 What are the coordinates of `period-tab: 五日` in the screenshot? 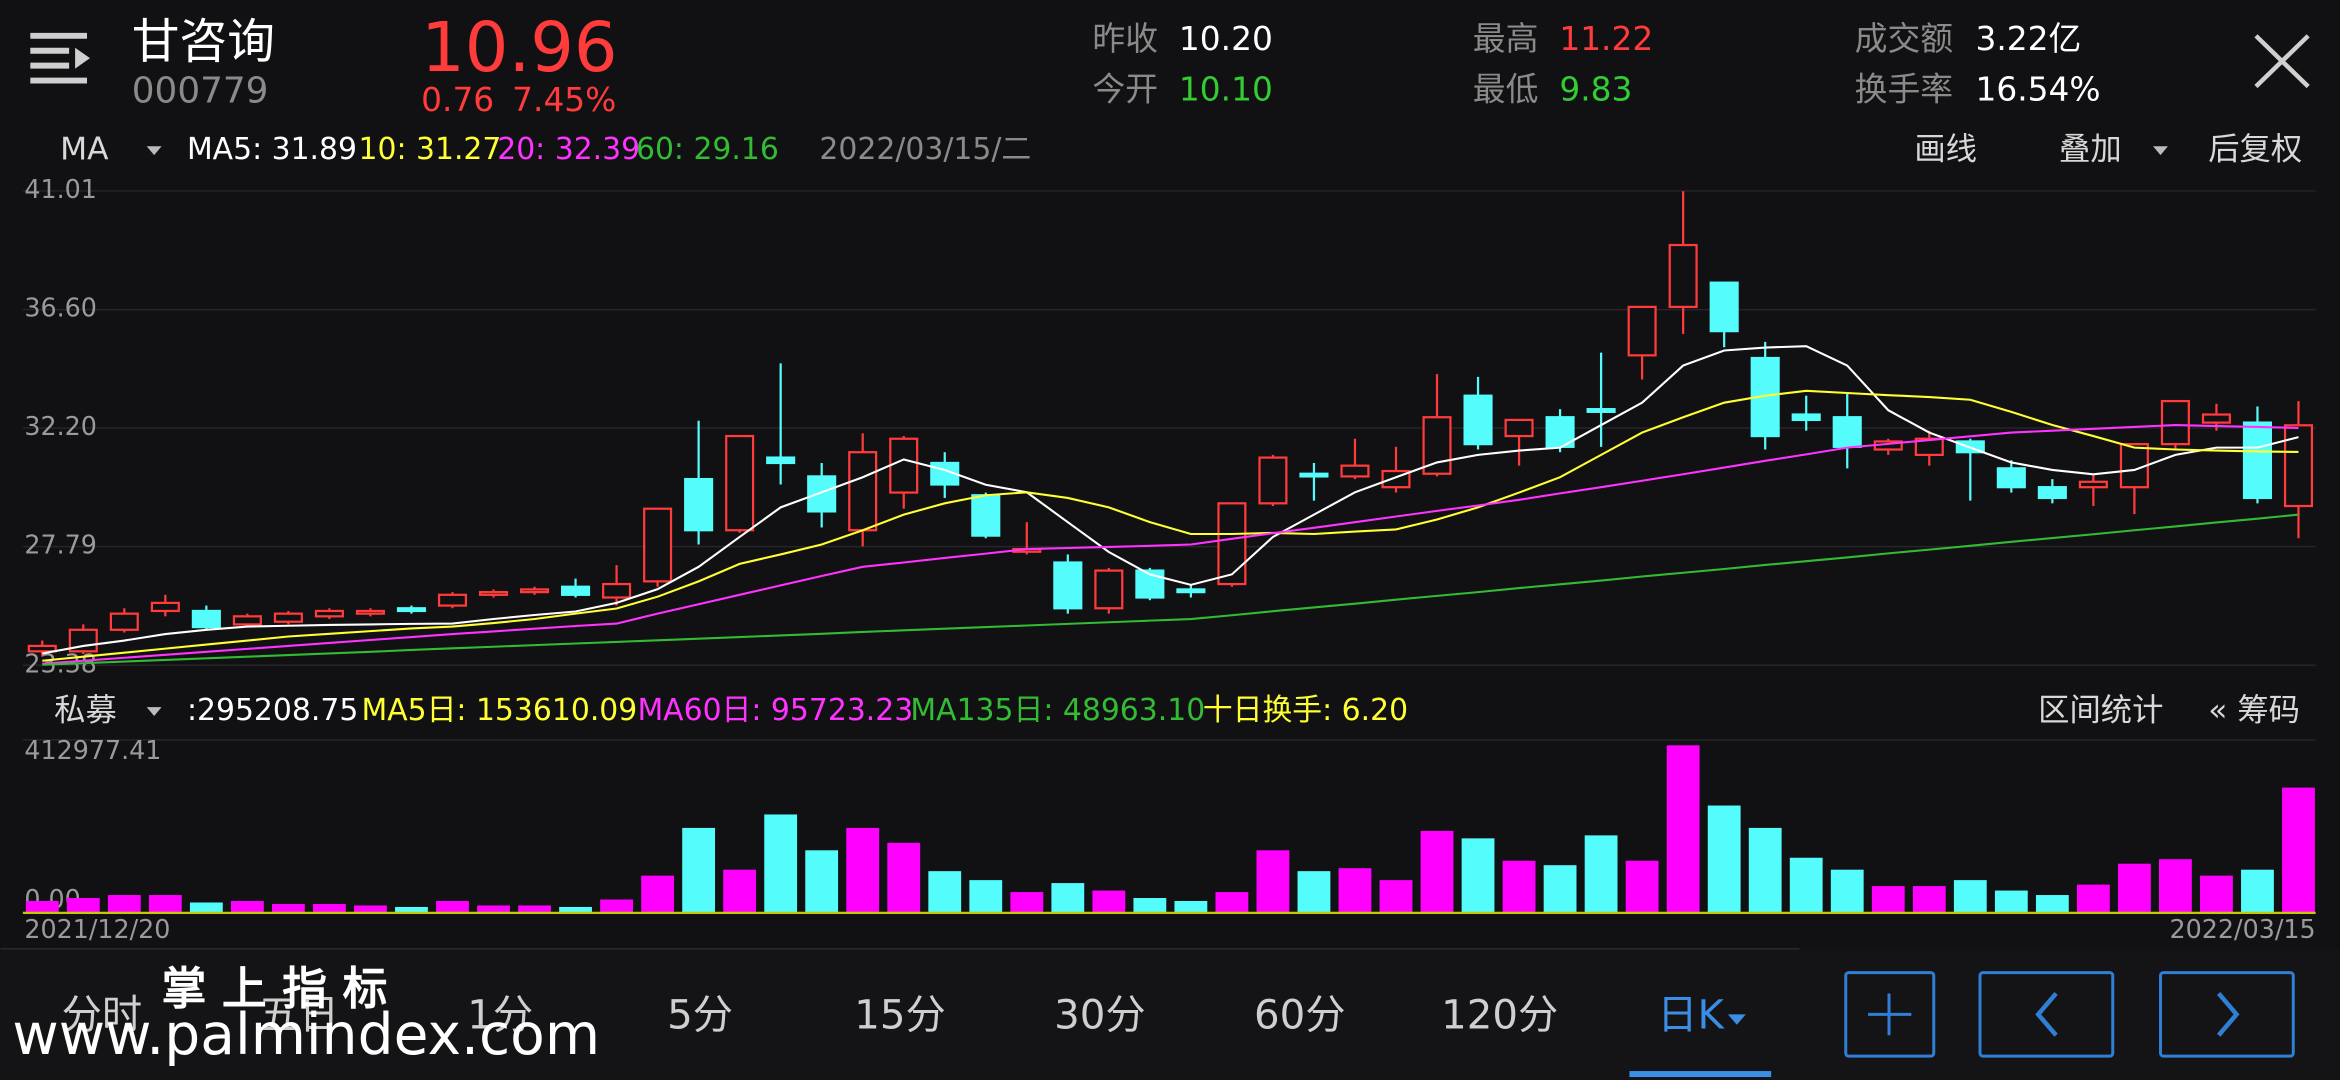 It's located at (299, 1015).